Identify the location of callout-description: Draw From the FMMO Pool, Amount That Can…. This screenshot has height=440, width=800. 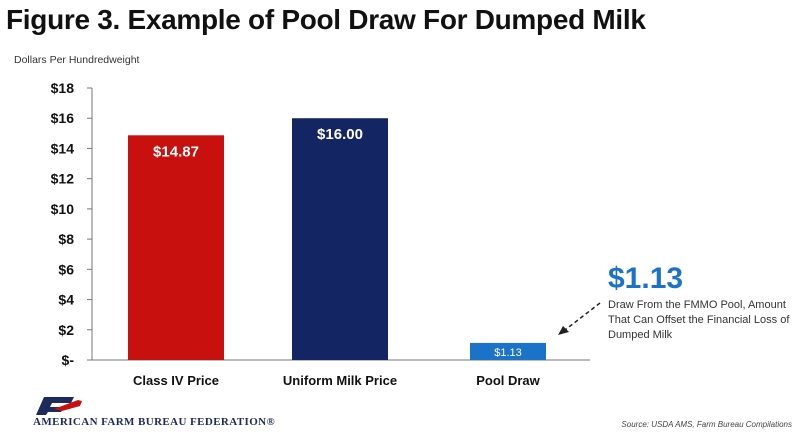
(699, 320).